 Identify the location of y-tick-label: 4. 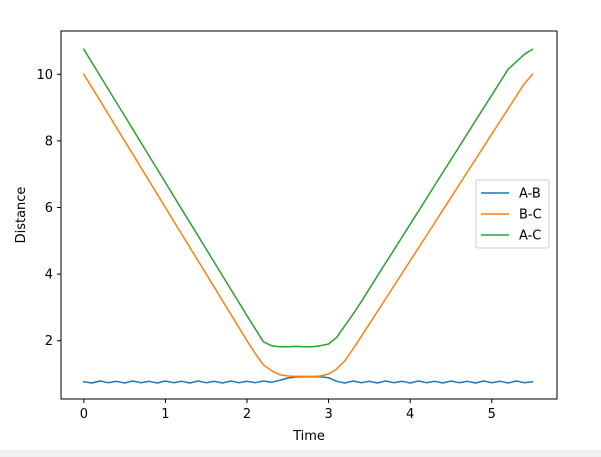
(49, 275).